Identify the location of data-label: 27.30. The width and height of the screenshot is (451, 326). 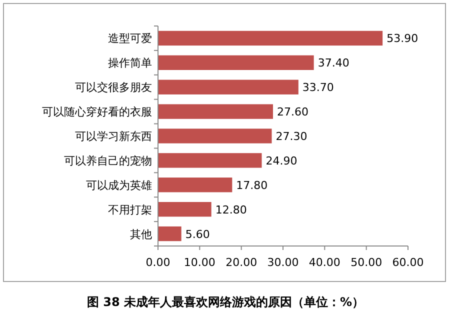
(292, 136).